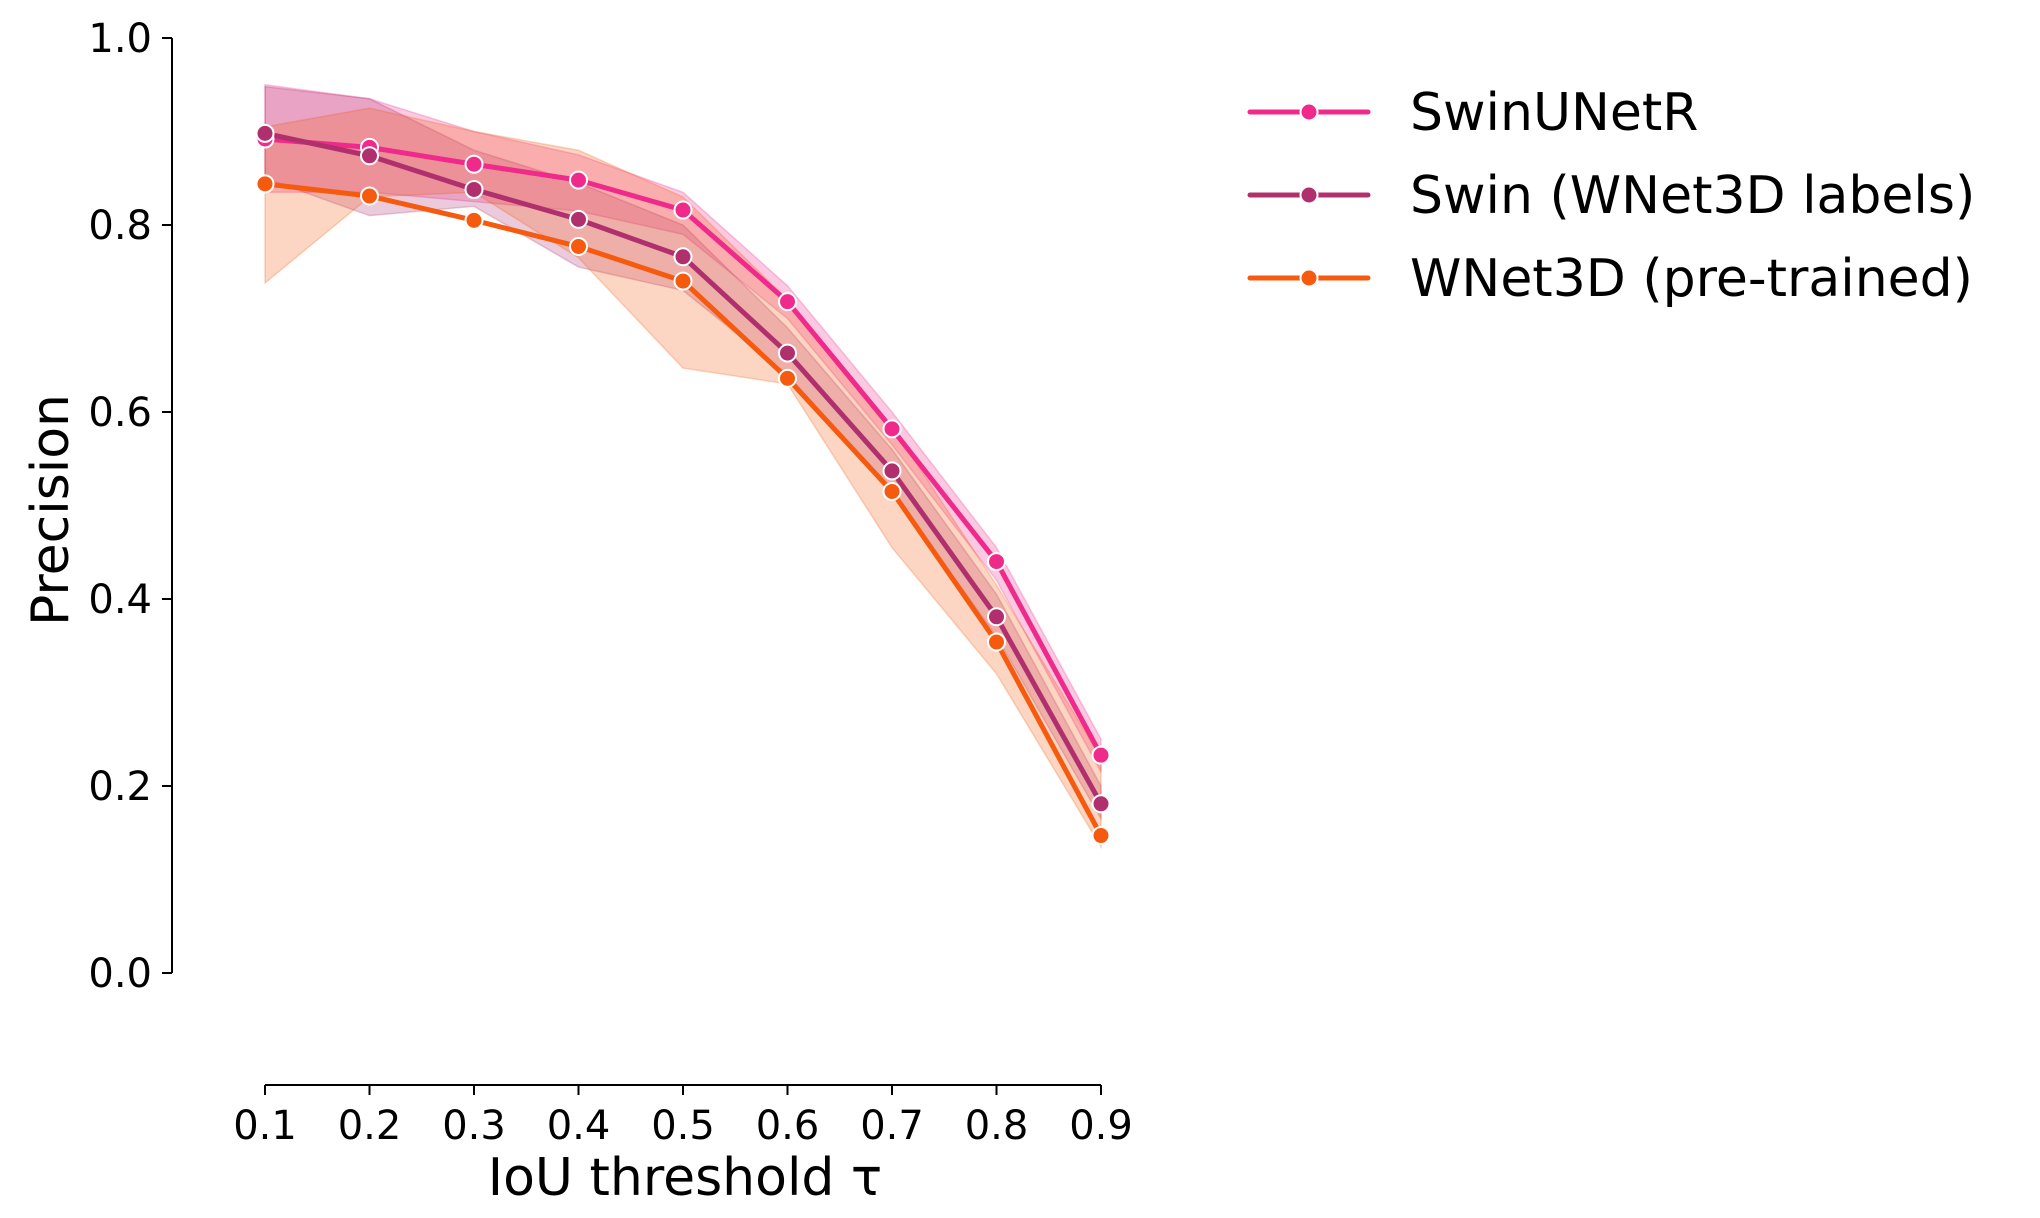 Image resolution: width=2040 pixels, height=1218 pixels. Describe the element at coordinates (788, 1126) in the screenshot. I see `x-tick-label: 0.6` at that location.